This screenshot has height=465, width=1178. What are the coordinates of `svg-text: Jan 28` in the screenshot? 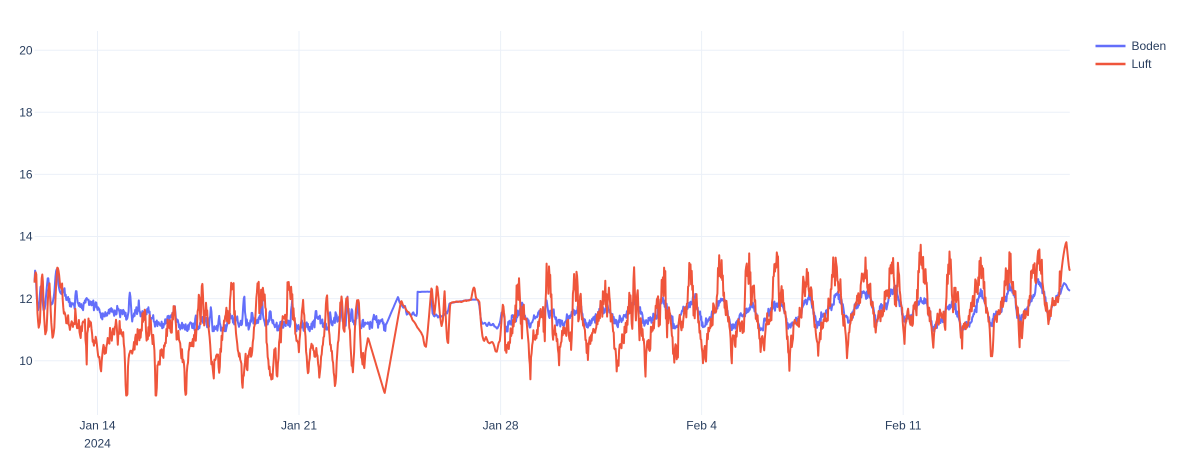 It's located at (501, 426).